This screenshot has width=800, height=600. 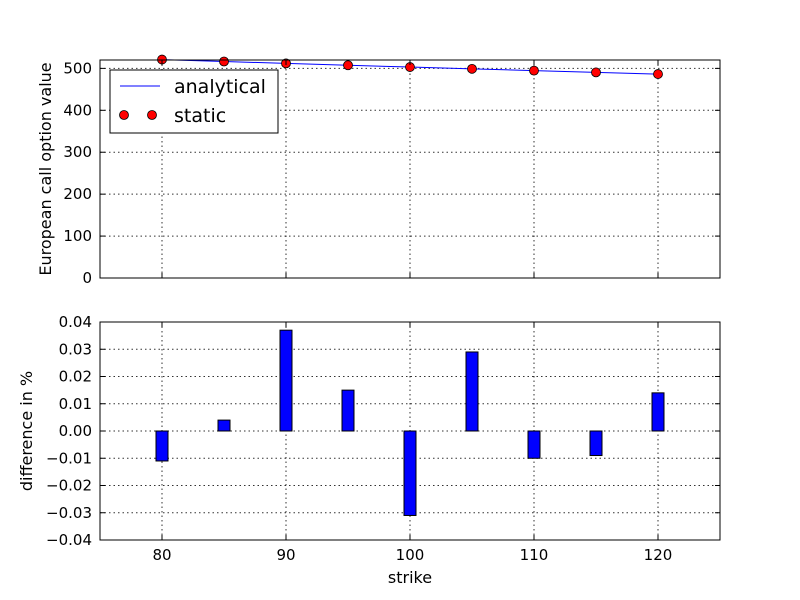 I want to click on bottom-y-tick-label: 0.00, so click(x=75, y=431).